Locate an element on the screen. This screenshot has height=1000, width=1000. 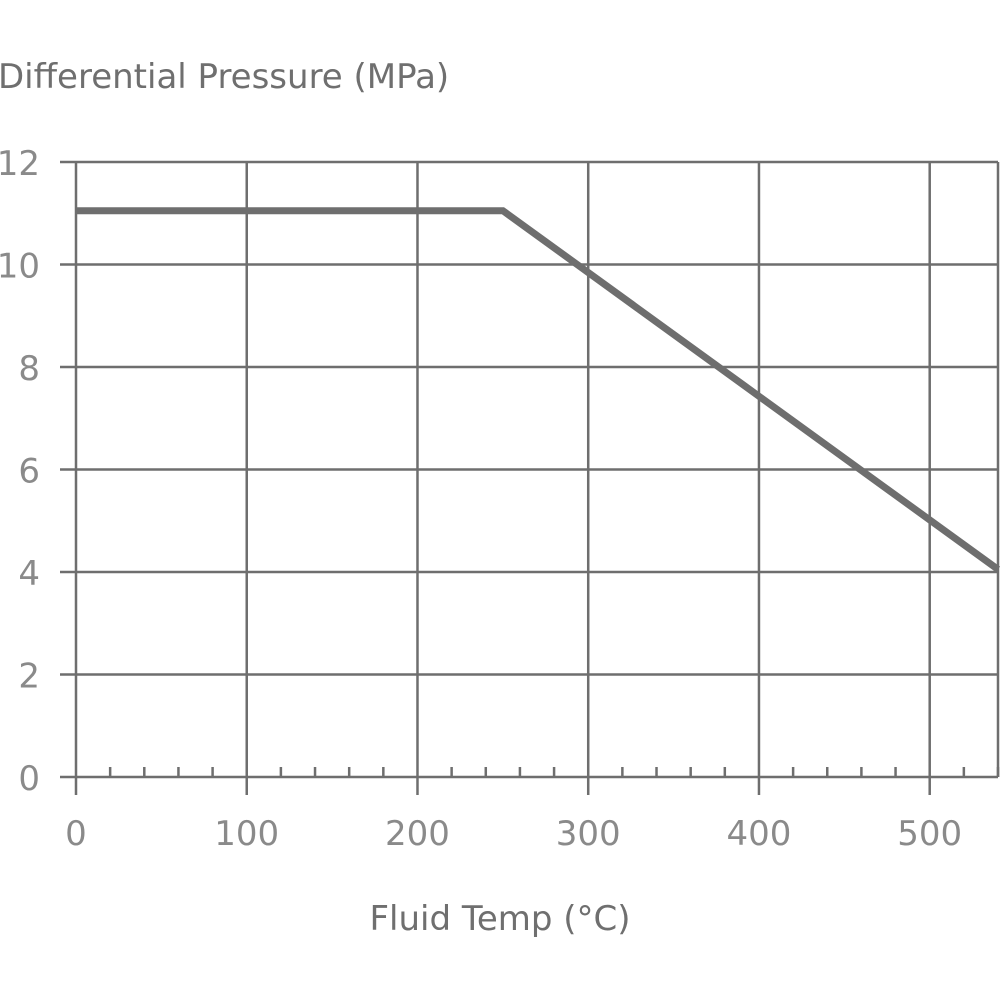
x-tick-label: 100 is located at coordinates (246, 834).